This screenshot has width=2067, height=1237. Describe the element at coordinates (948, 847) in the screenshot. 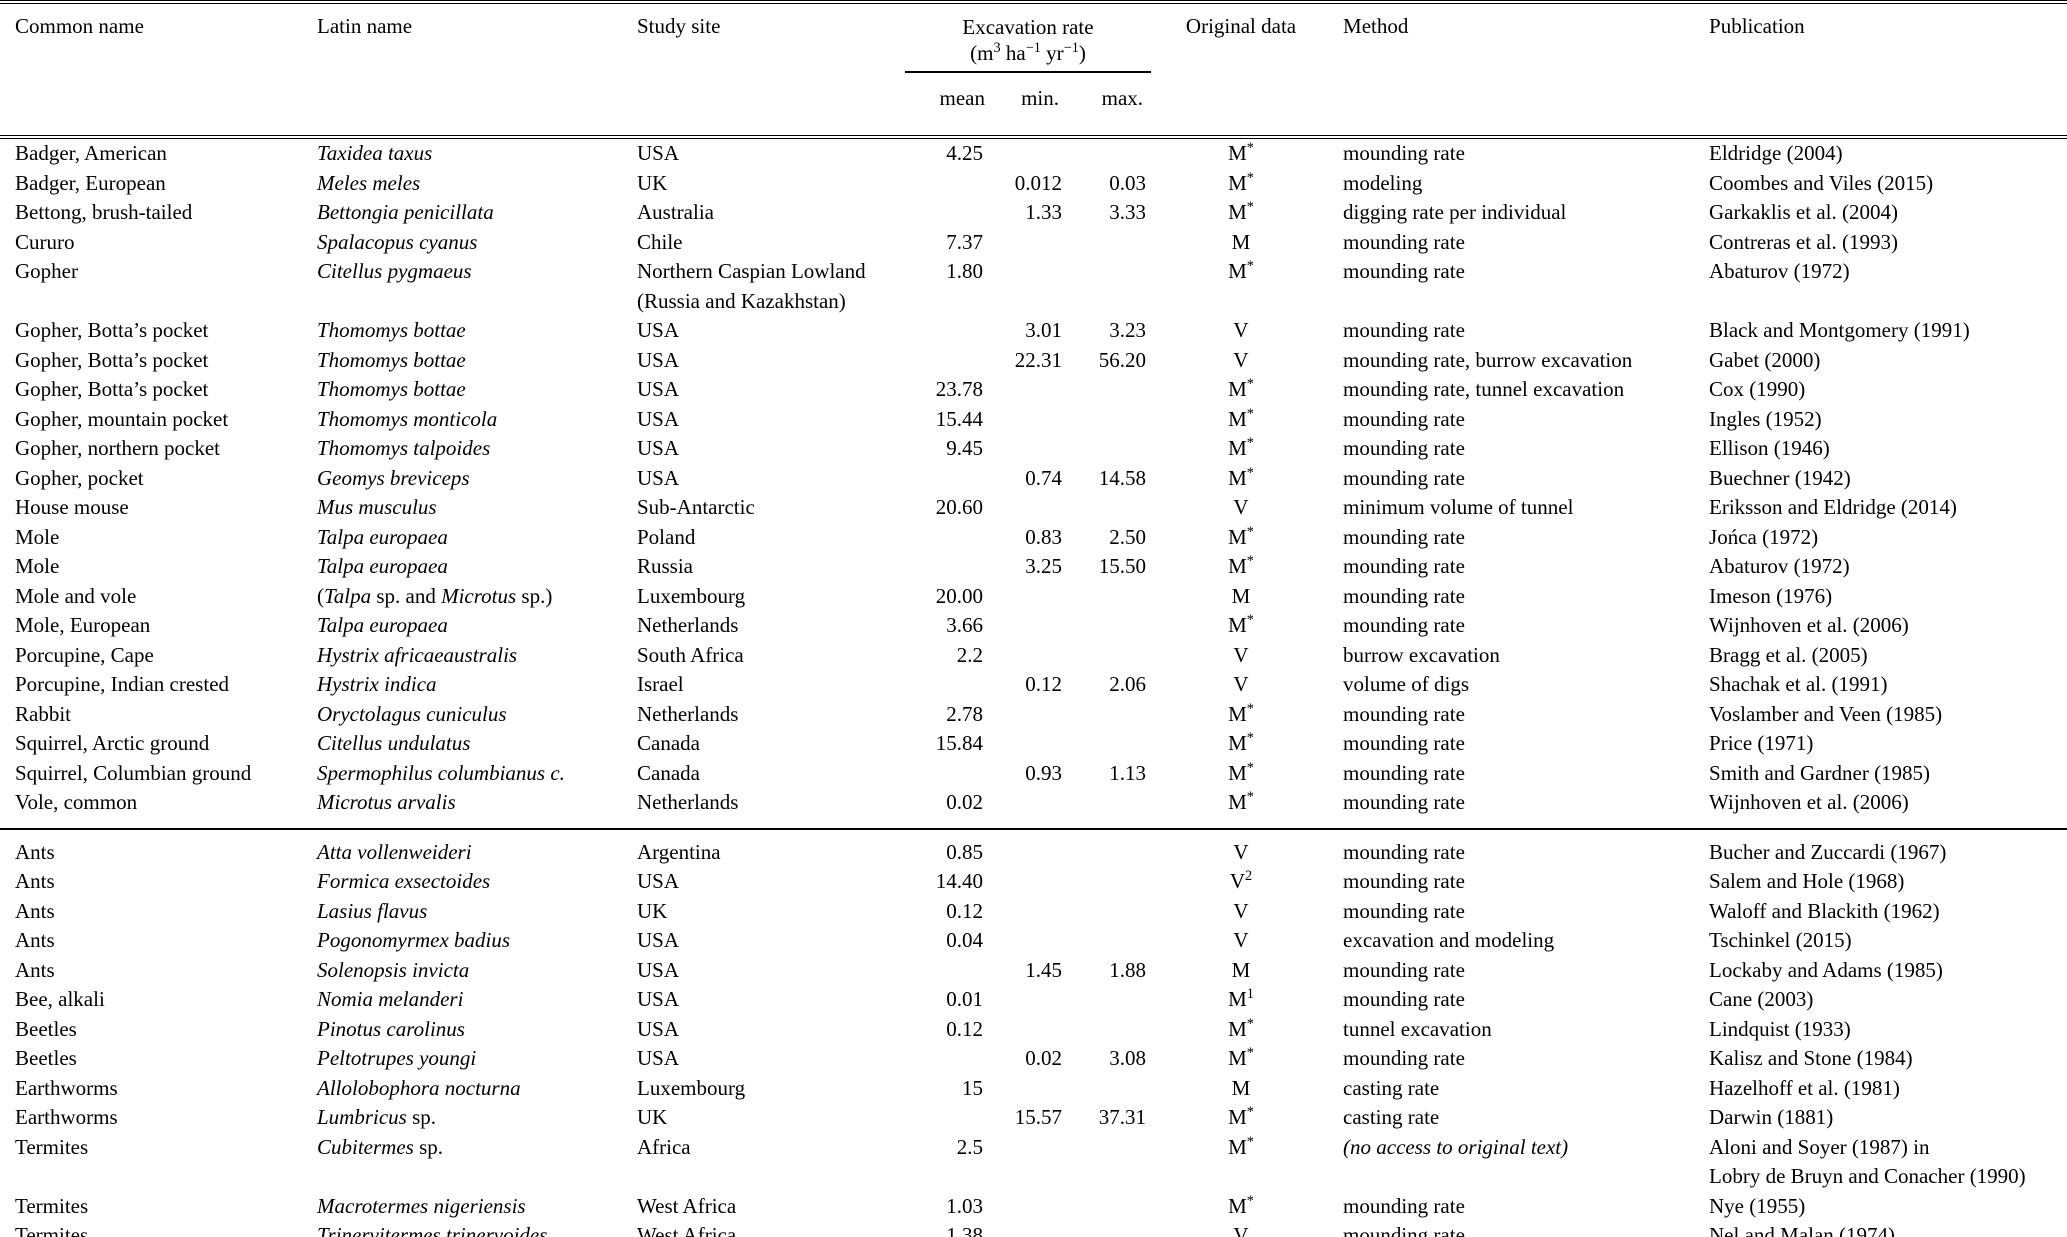

I see `mean-cell: 0.85` at that location.